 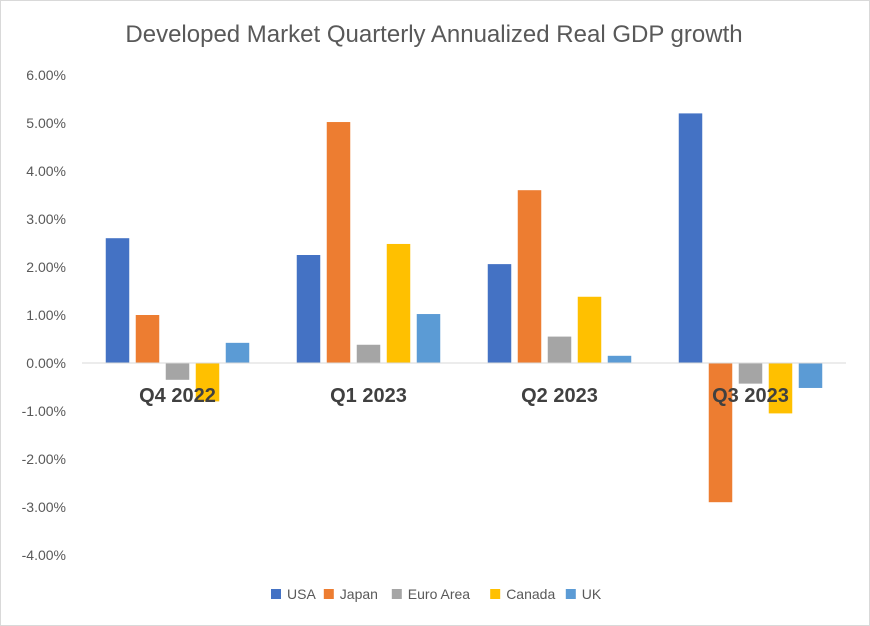 I want to click on bar-japan-q2-2023, so click(x=529, y=276).